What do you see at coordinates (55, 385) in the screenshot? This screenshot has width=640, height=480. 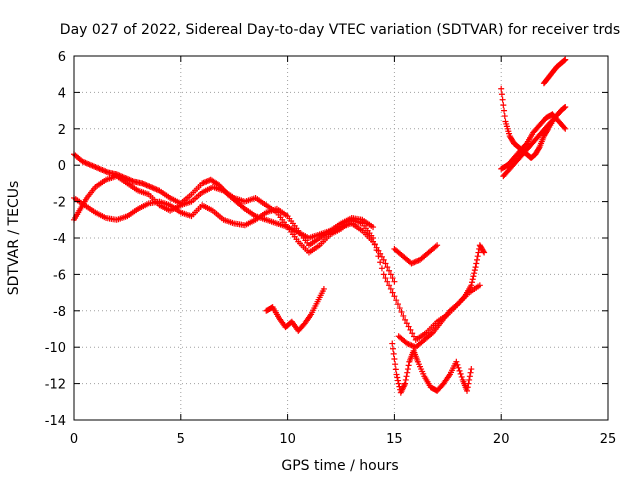 I see `y-tick-label: -12` at bounding box center [55, 385].